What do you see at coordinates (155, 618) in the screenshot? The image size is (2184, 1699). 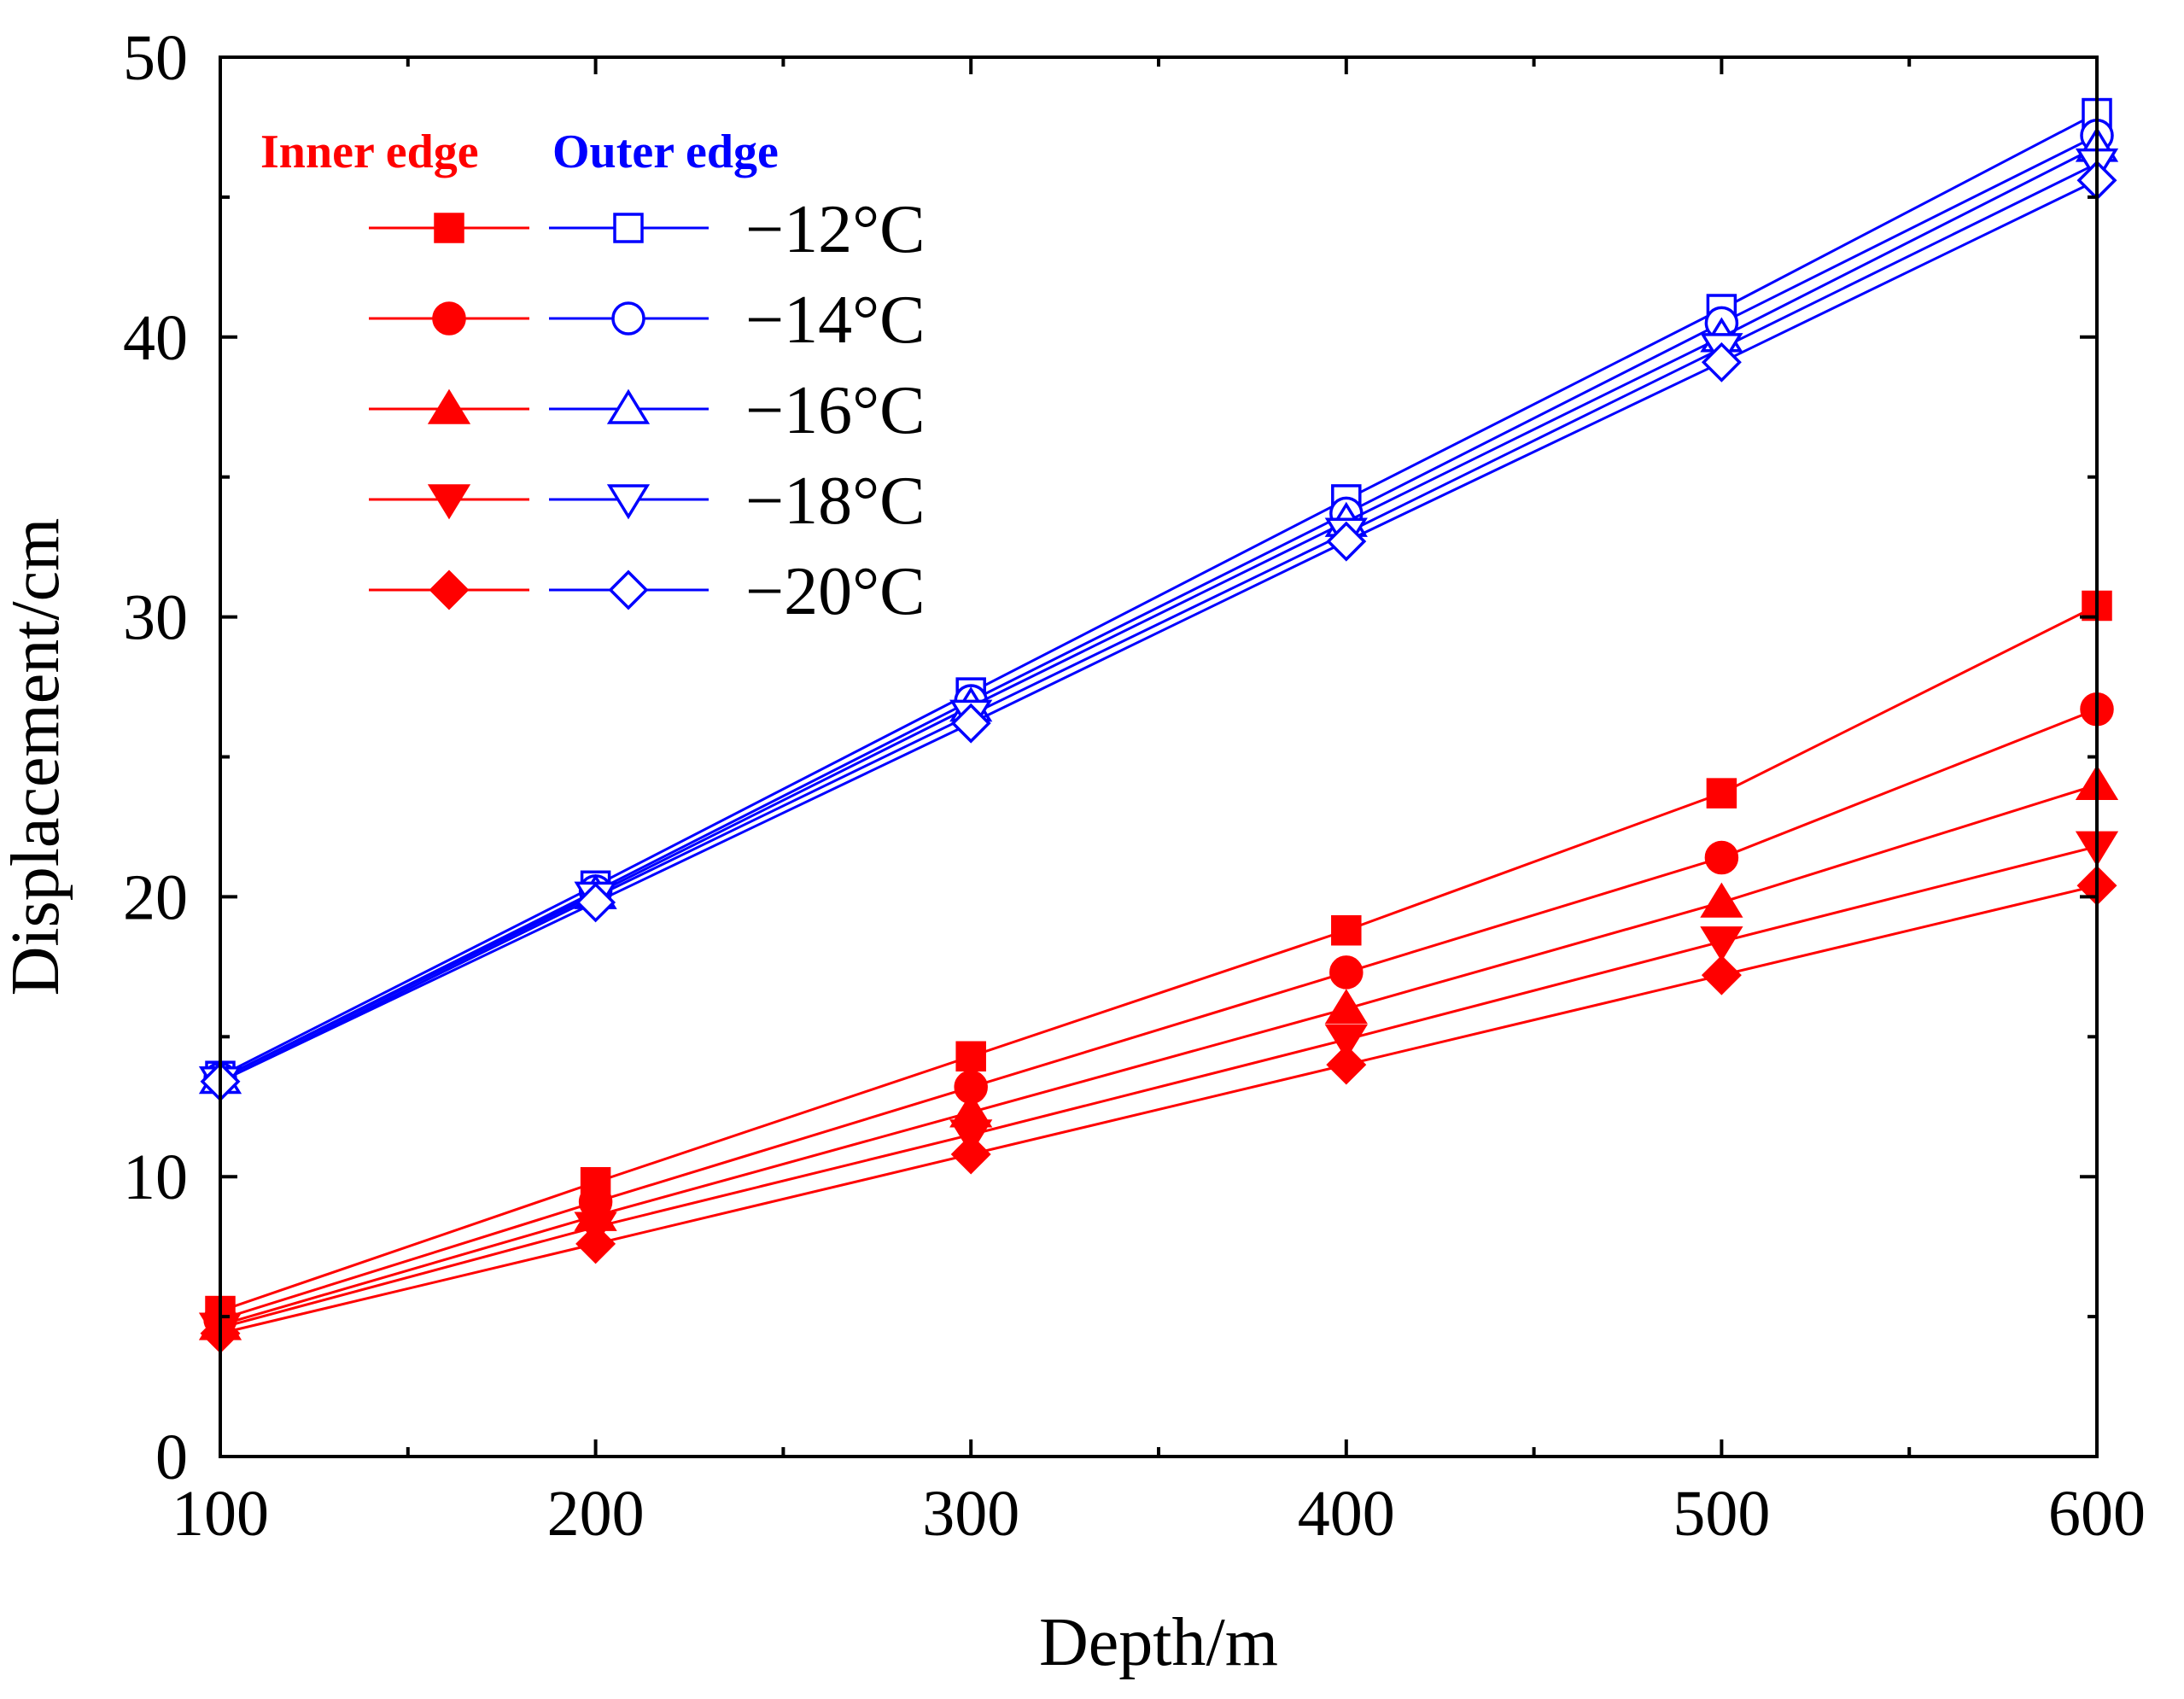 I see `y-tick-label: 30` at bounding box center [155, 618].